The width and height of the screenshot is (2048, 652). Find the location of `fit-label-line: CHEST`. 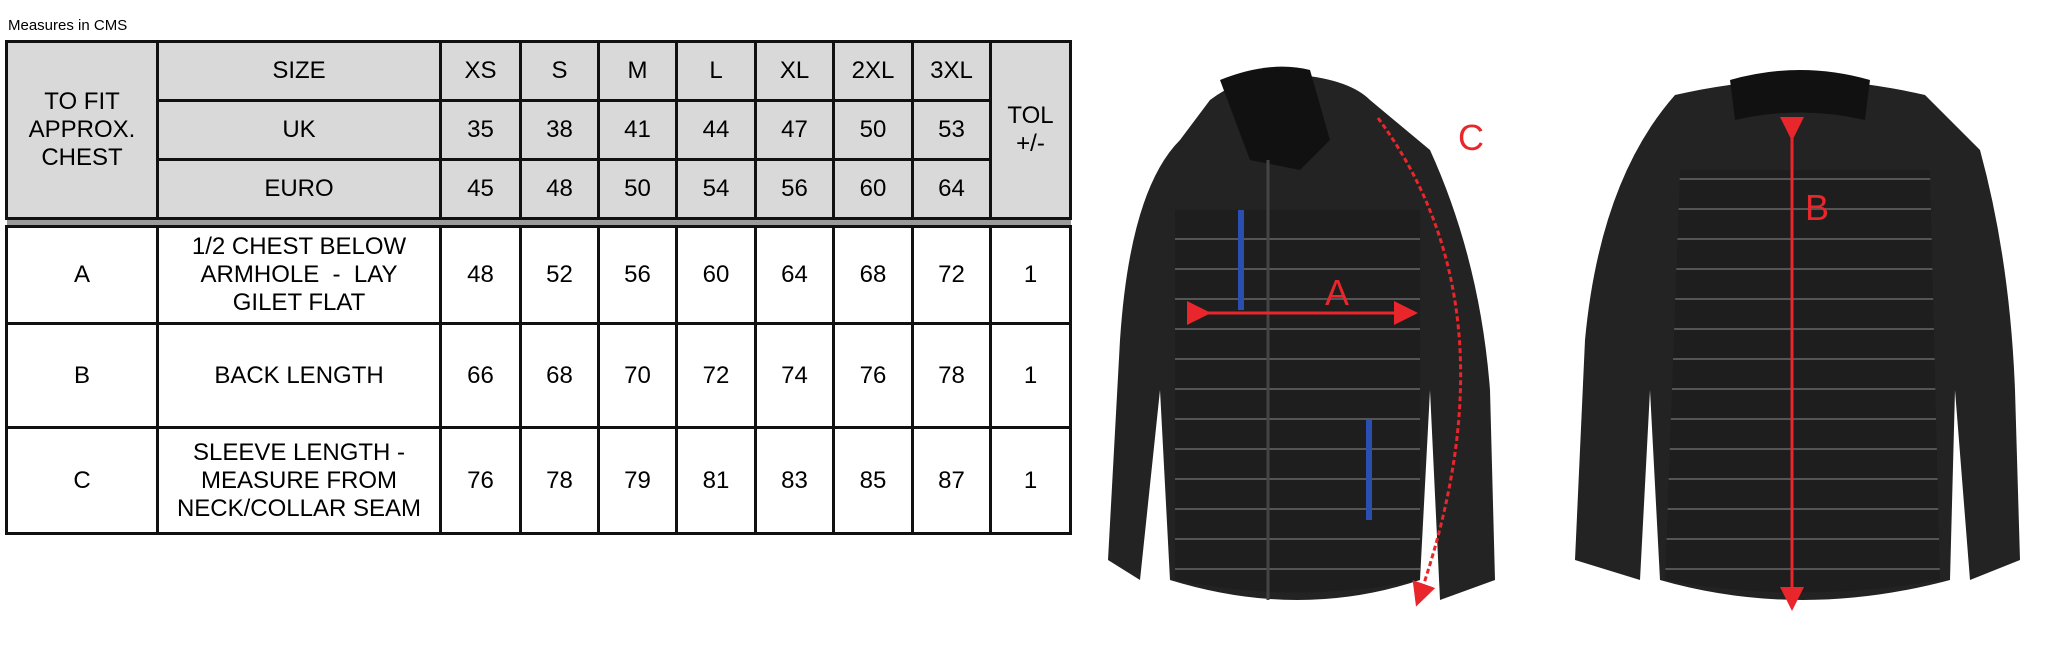

fit-label-line: CHEST is located at coordinates (82, 157).